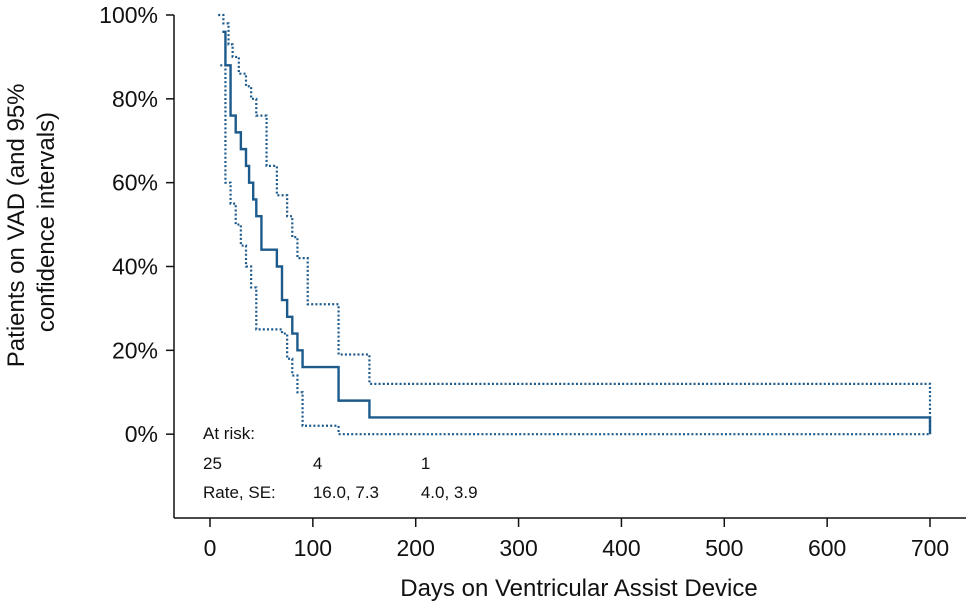 The image size is (968, 608). Describe the element at coordinates (128, 15) in the screenshot. I see `y-tick-label: 100%` at that location.